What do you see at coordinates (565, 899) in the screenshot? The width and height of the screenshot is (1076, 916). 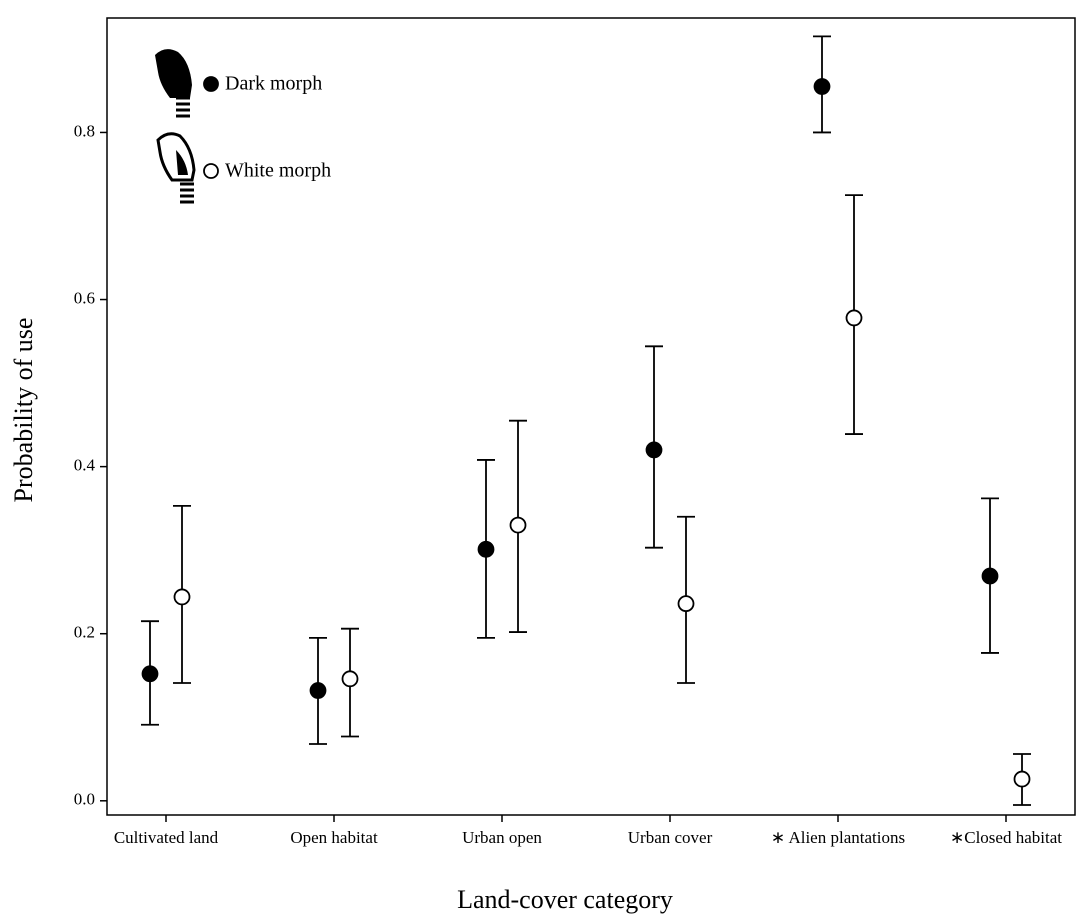 I see `x-axis-title: Land-cover category` at bounding box center [565, 899].